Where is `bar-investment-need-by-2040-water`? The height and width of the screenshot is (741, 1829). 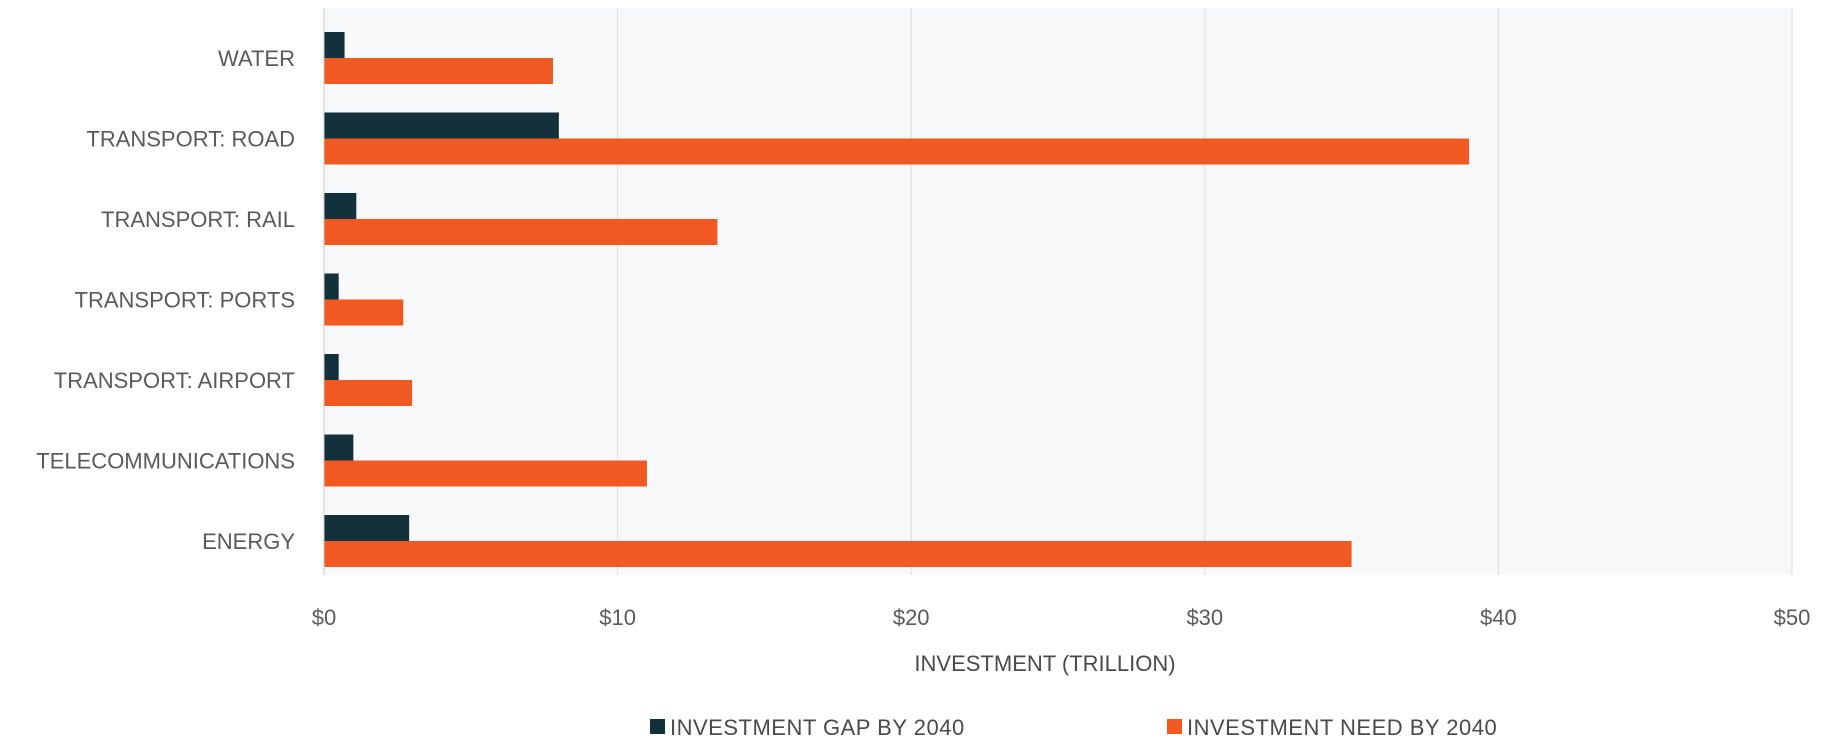
bar-investment-need-by-2040-water is located at coordinates (439, 71).